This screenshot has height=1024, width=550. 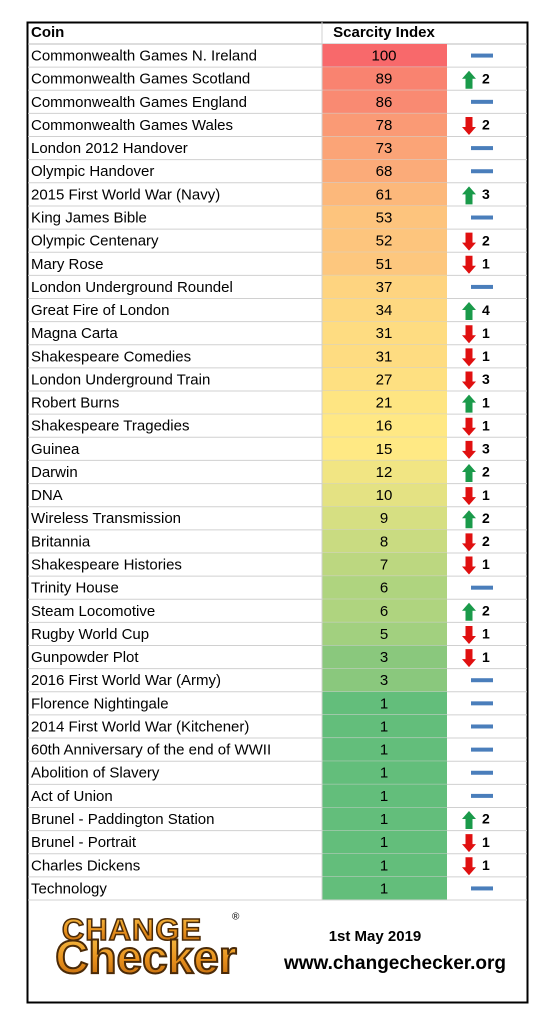 I want to click on scarcity-index: 16, so click(x=384, y=426).